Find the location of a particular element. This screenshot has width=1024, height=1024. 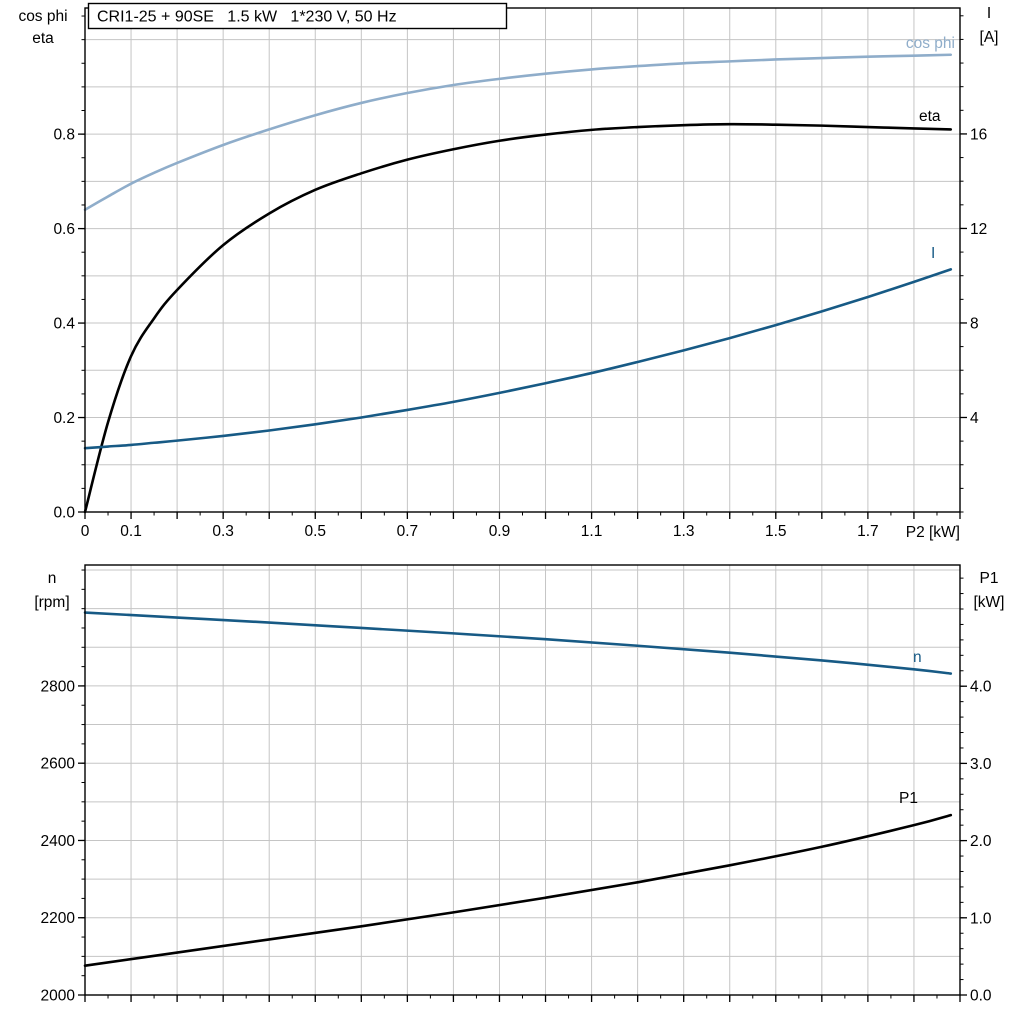

title-box: CRI1-25 + 90SE 1.5 kW 1*230 V, 50 Hz is located at coordinates (297, 16).